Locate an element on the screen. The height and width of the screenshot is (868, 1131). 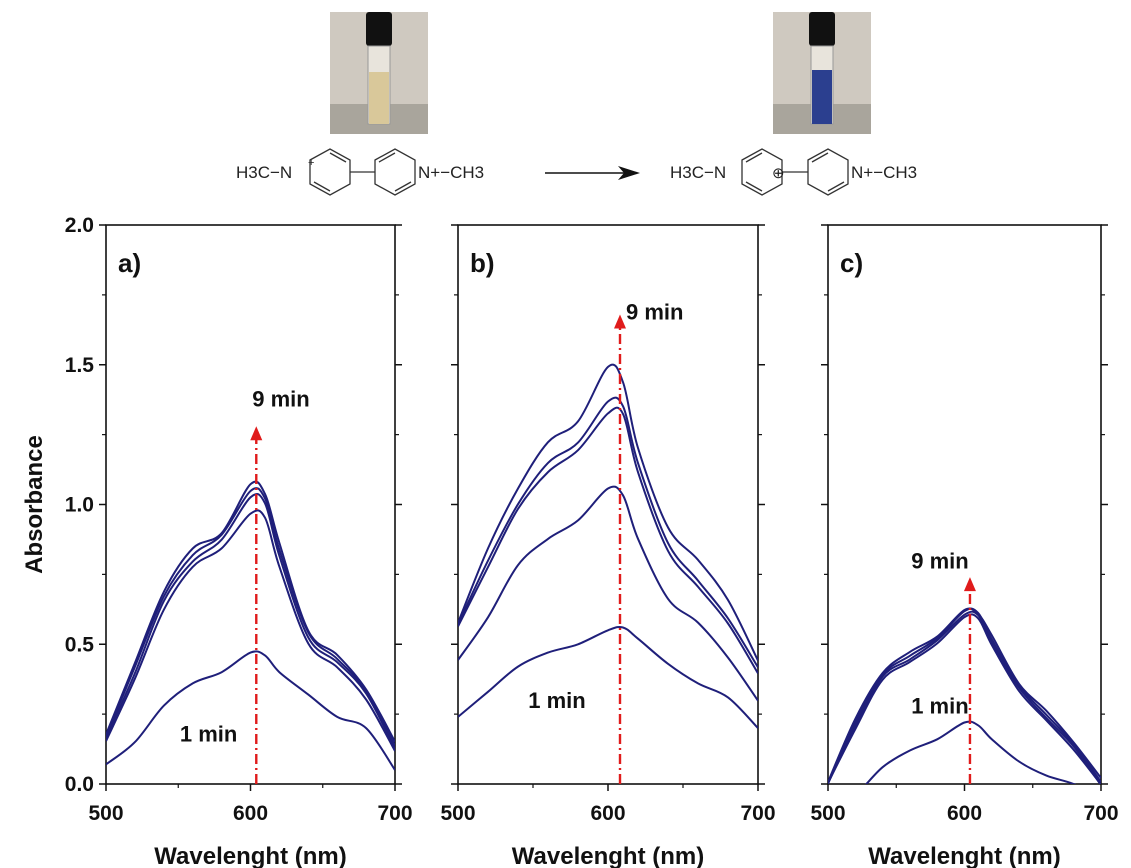
panel-1-panel-label: a) is located at coordinates (129, 263).